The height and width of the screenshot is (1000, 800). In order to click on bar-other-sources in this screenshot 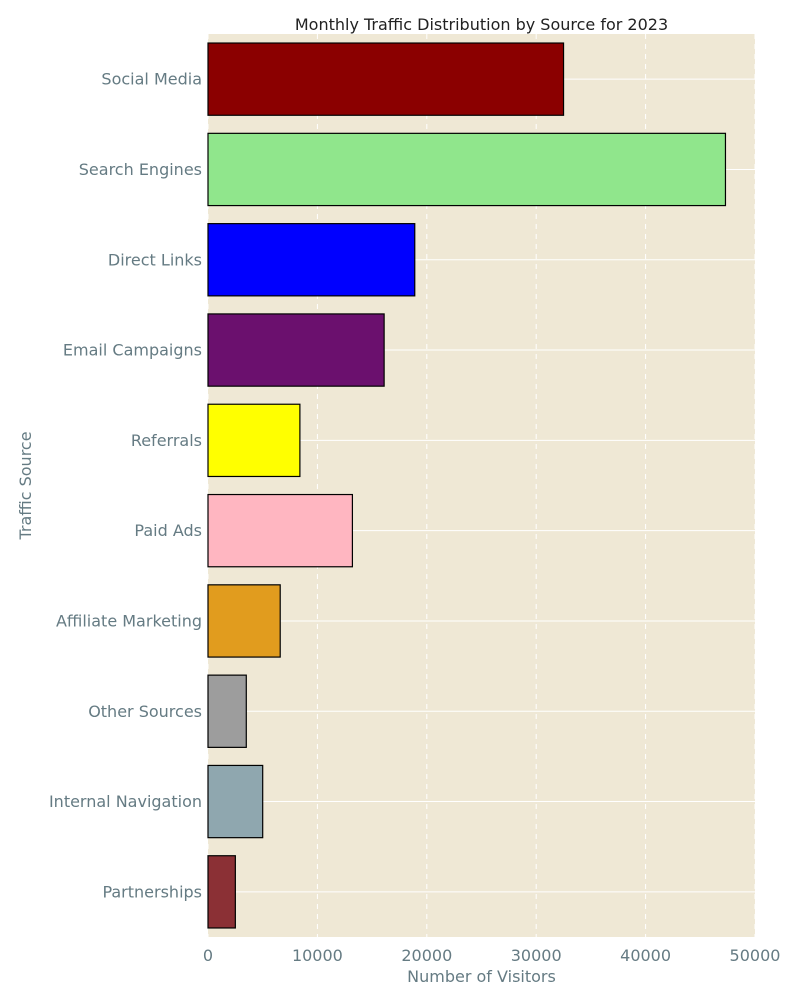, I will do `click(227, 711)`.